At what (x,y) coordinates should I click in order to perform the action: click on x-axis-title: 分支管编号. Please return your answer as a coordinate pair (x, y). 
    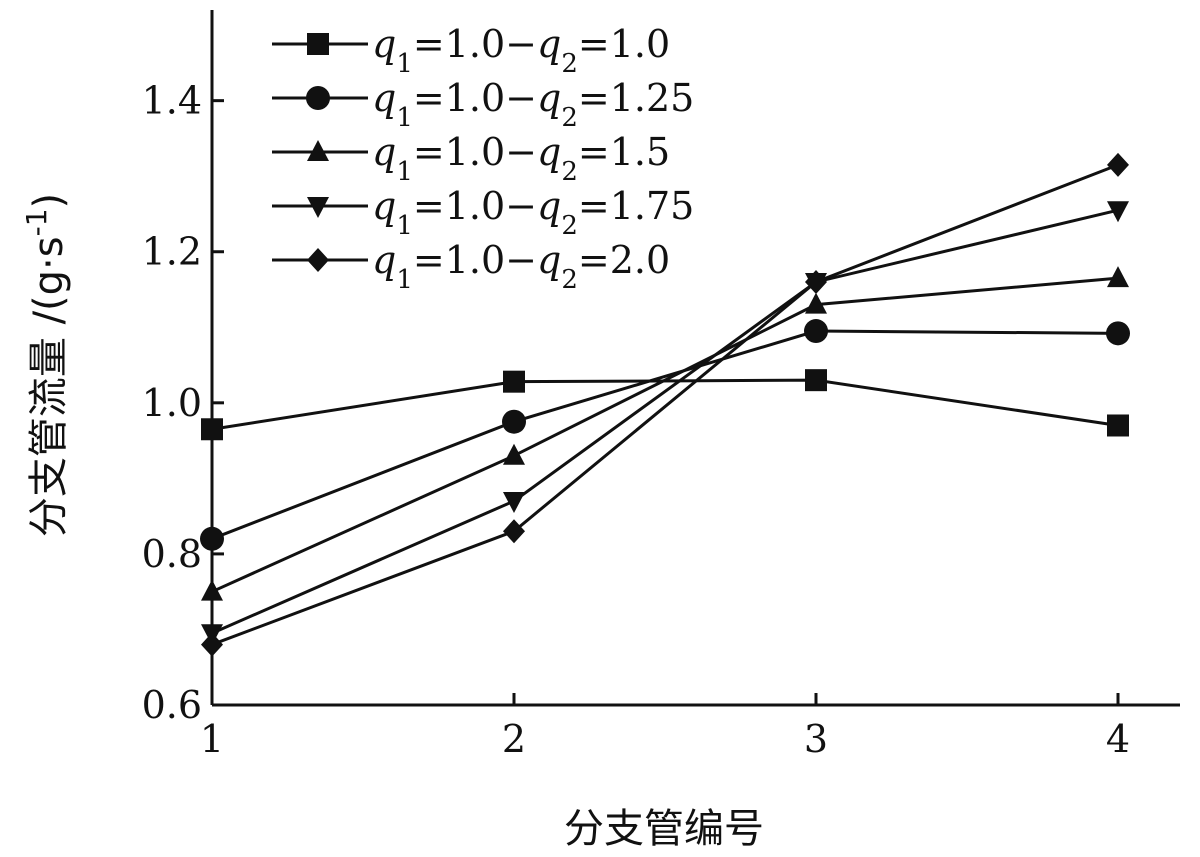
    Looking at the image, I should click on (664, 829).